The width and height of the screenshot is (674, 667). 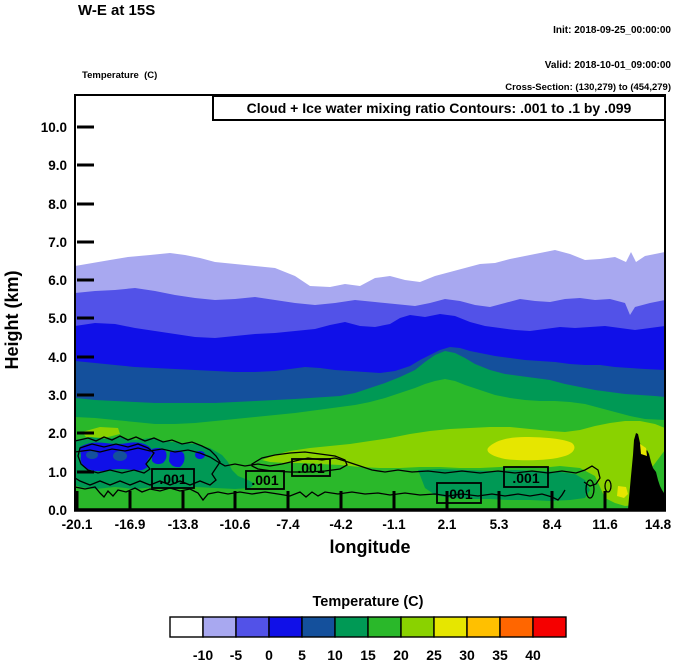 I want to click on x-tick-label: -16.9, so click(x=130, y=524).